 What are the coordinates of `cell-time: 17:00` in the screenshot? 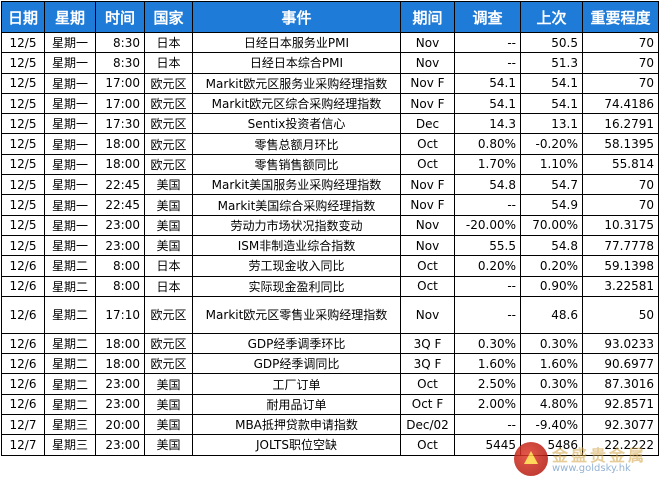 It's located at (120, 83).